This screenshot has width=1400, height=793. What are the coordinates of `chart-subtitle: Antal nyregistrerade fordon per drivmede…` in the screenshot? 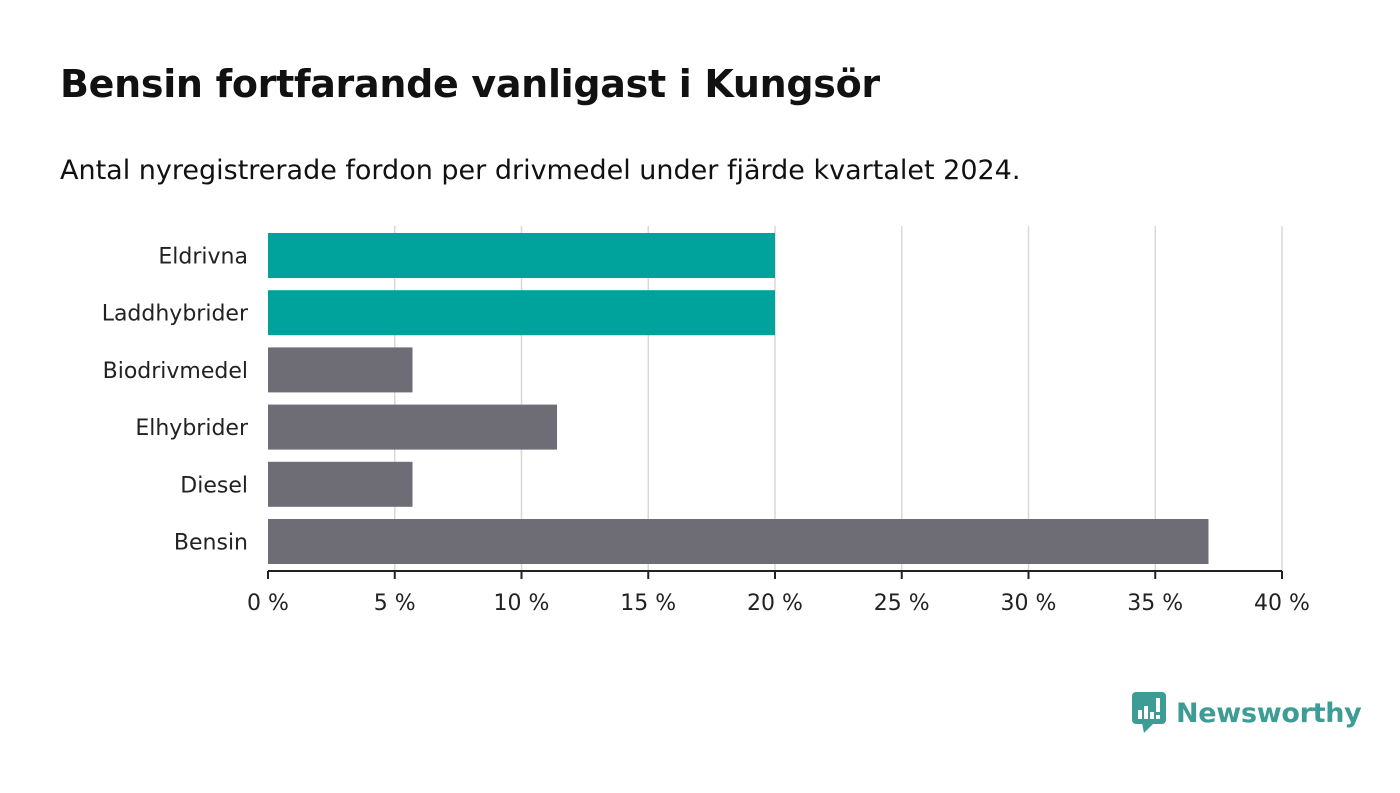 It's located at (540, 170).